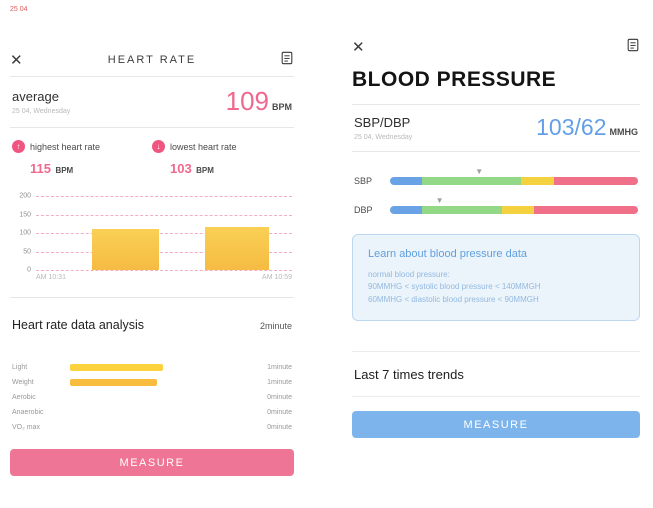 The width and height of the screenshot is (653, 508). What do you see at coordinates (514, 176) in the screenshot?
I see `sbp-gauge: ▼` at bounding box center [514, 176].